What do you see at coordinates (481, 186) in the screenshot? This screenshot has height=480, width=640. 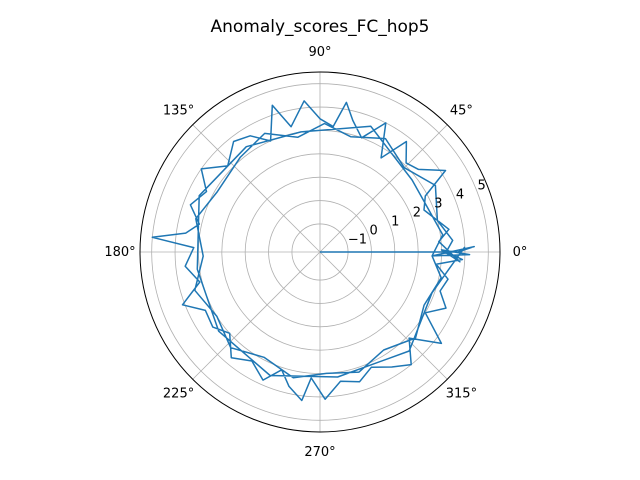 I see `r-tick-label: 5` at bounding box center [481, 186].